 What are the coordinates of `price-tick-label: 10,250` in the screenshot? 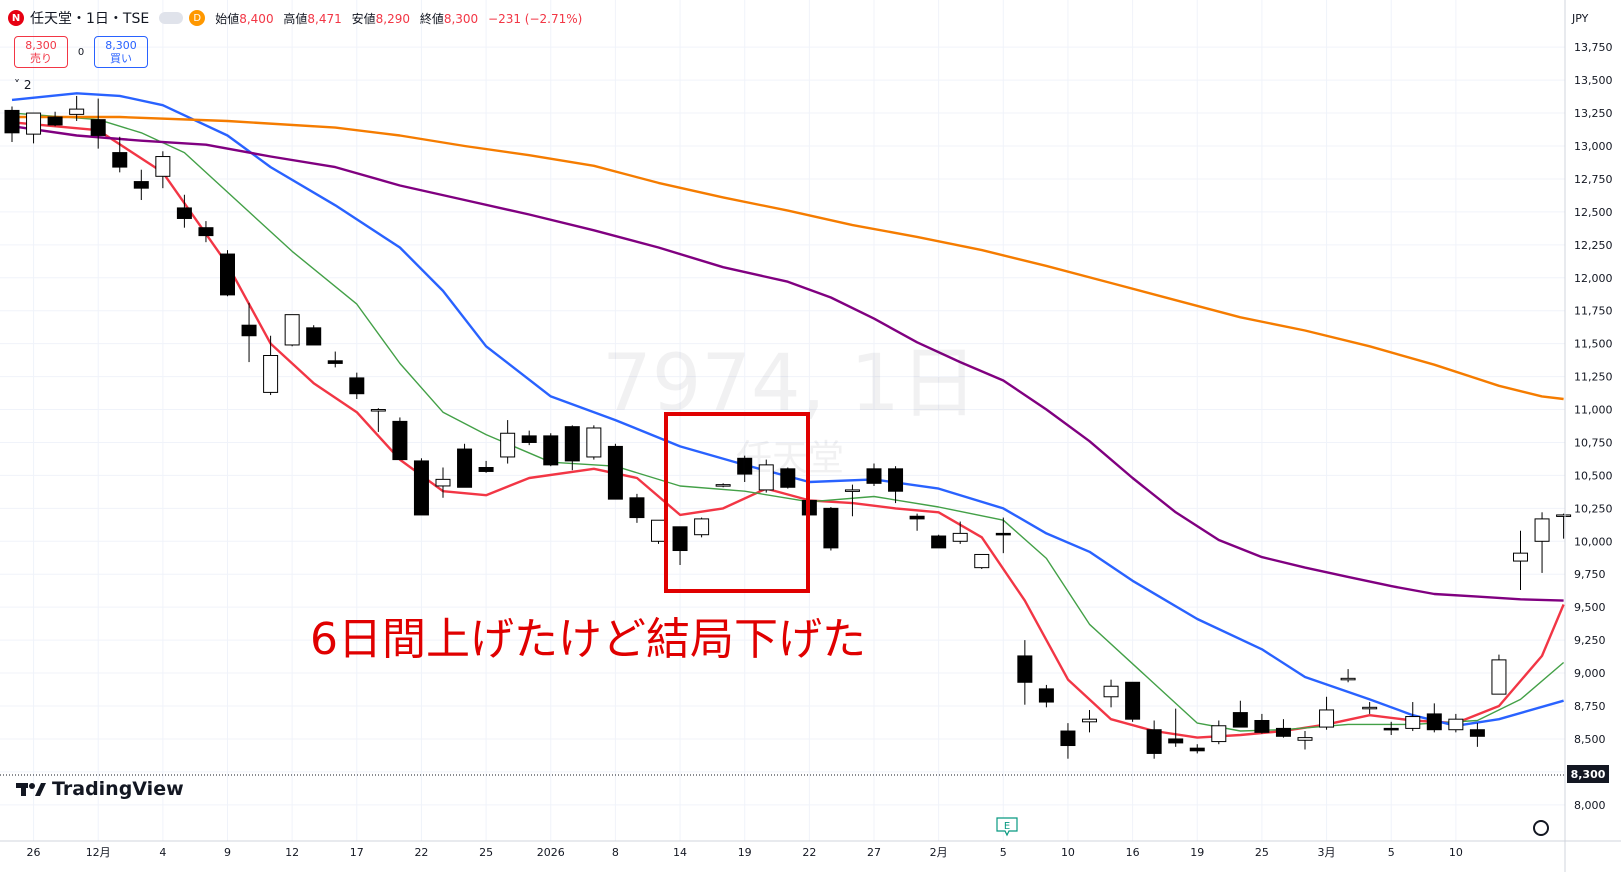 It's located at (1593, 508).